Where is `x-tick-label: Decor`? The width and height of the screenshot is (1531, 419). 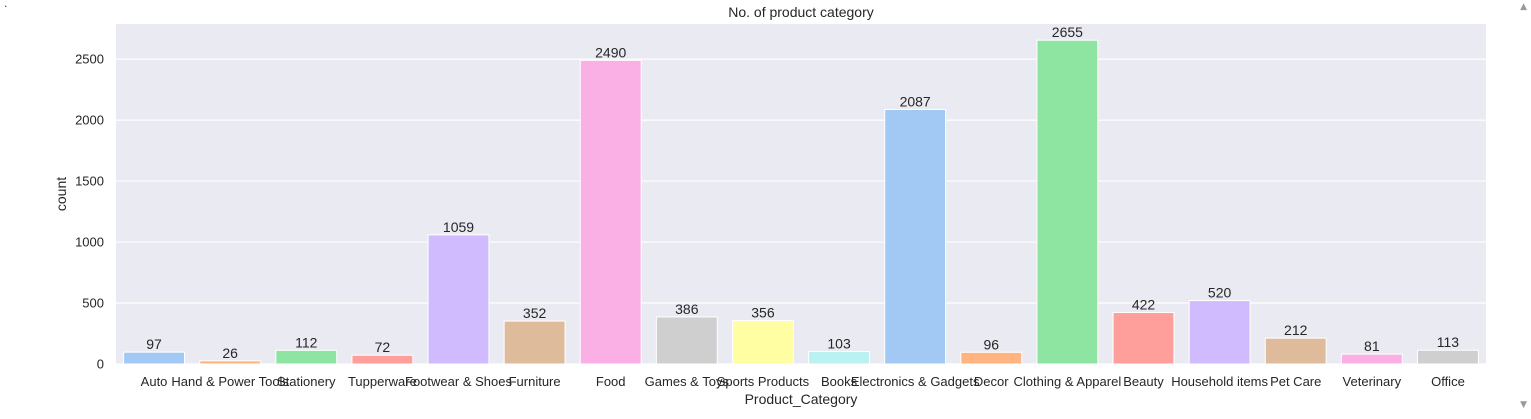
x-tick-label: Decor is located at coordinates (991, 381).